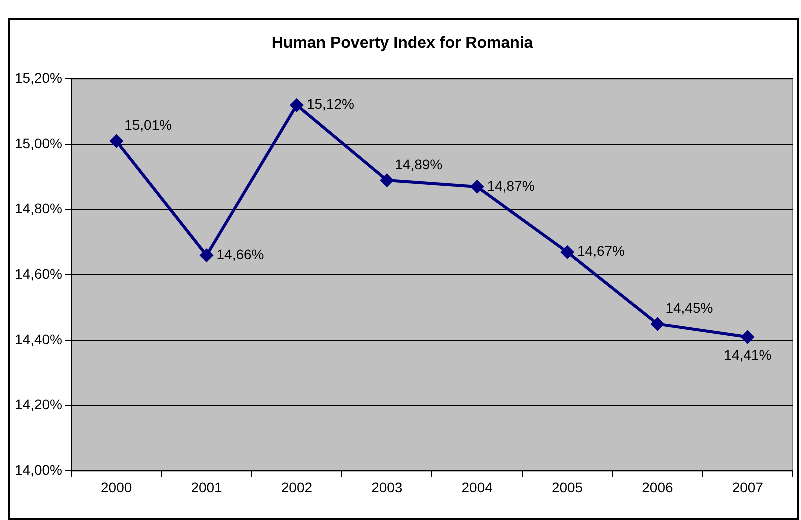 This screenshot has width=801, height=520. Describe the element at coordinates (387, 487) in the screenshot. I see `x-tick-label: 2003` at that location.